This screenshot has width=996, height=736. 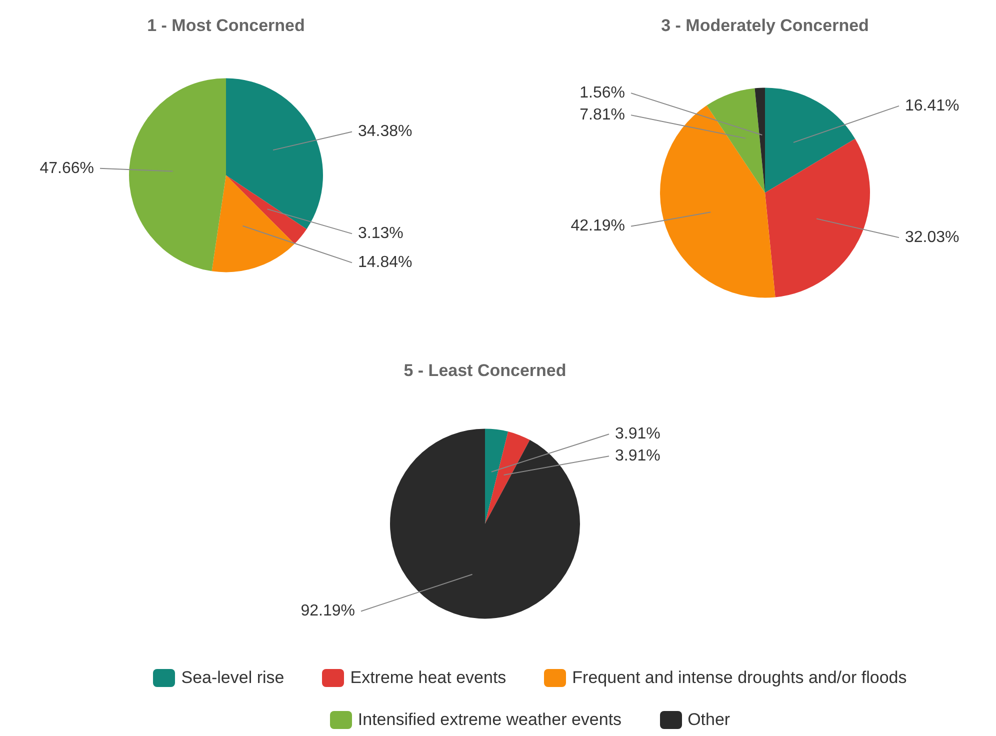 What do you see at coordinates (709, 720) in the screenshot?
I see `legend-label: Other` at bounding box center [709, 720].